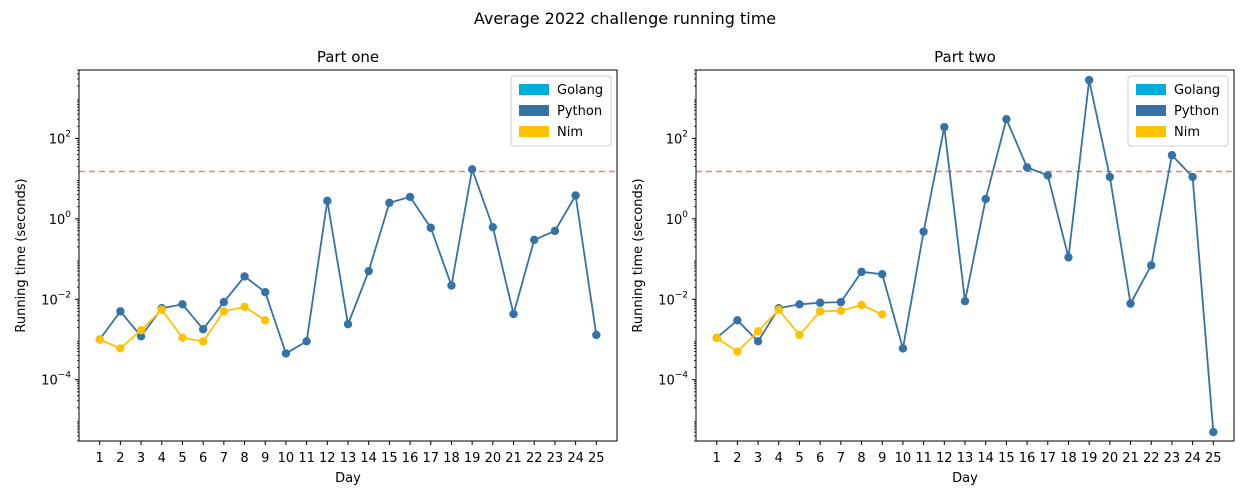 The image size is (1250, 500). What do you see at coordinates (625, 18) in the screenshot?
I see `figure-title: Average 2022 challenge running time` at bounding box center [625, 18].